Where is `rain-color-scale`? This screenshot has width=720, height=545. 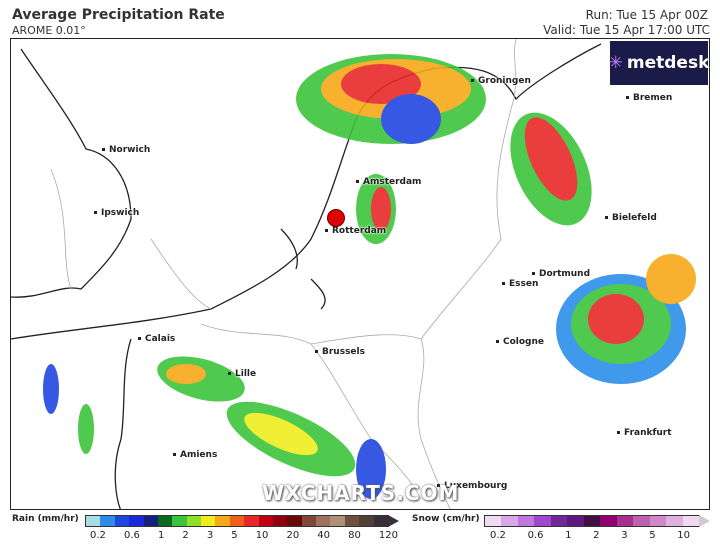
rain-color-scale is located at coordinates (237, 521).